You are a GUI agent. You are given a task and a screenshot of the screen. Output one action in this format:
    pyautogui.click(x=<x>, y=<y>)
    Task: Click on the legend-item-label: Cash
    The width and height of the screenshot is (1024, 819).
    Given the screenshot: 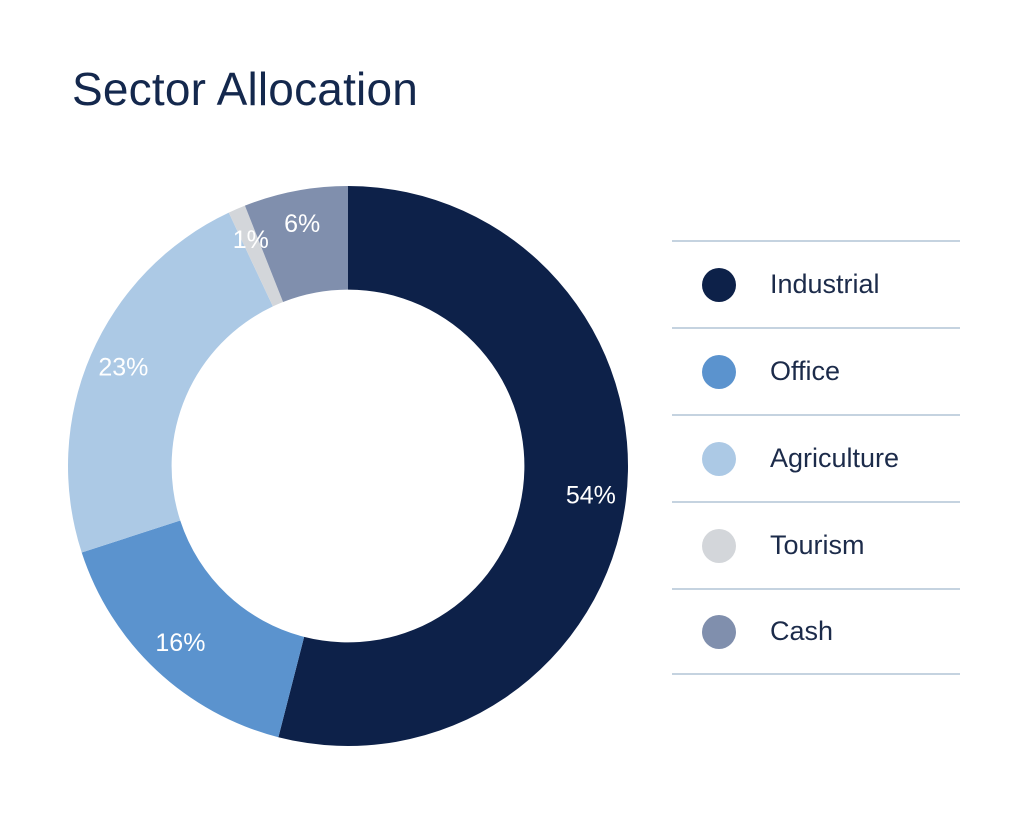 What is the action you would take?
    pyautogui.click(x=802, y=631)
    